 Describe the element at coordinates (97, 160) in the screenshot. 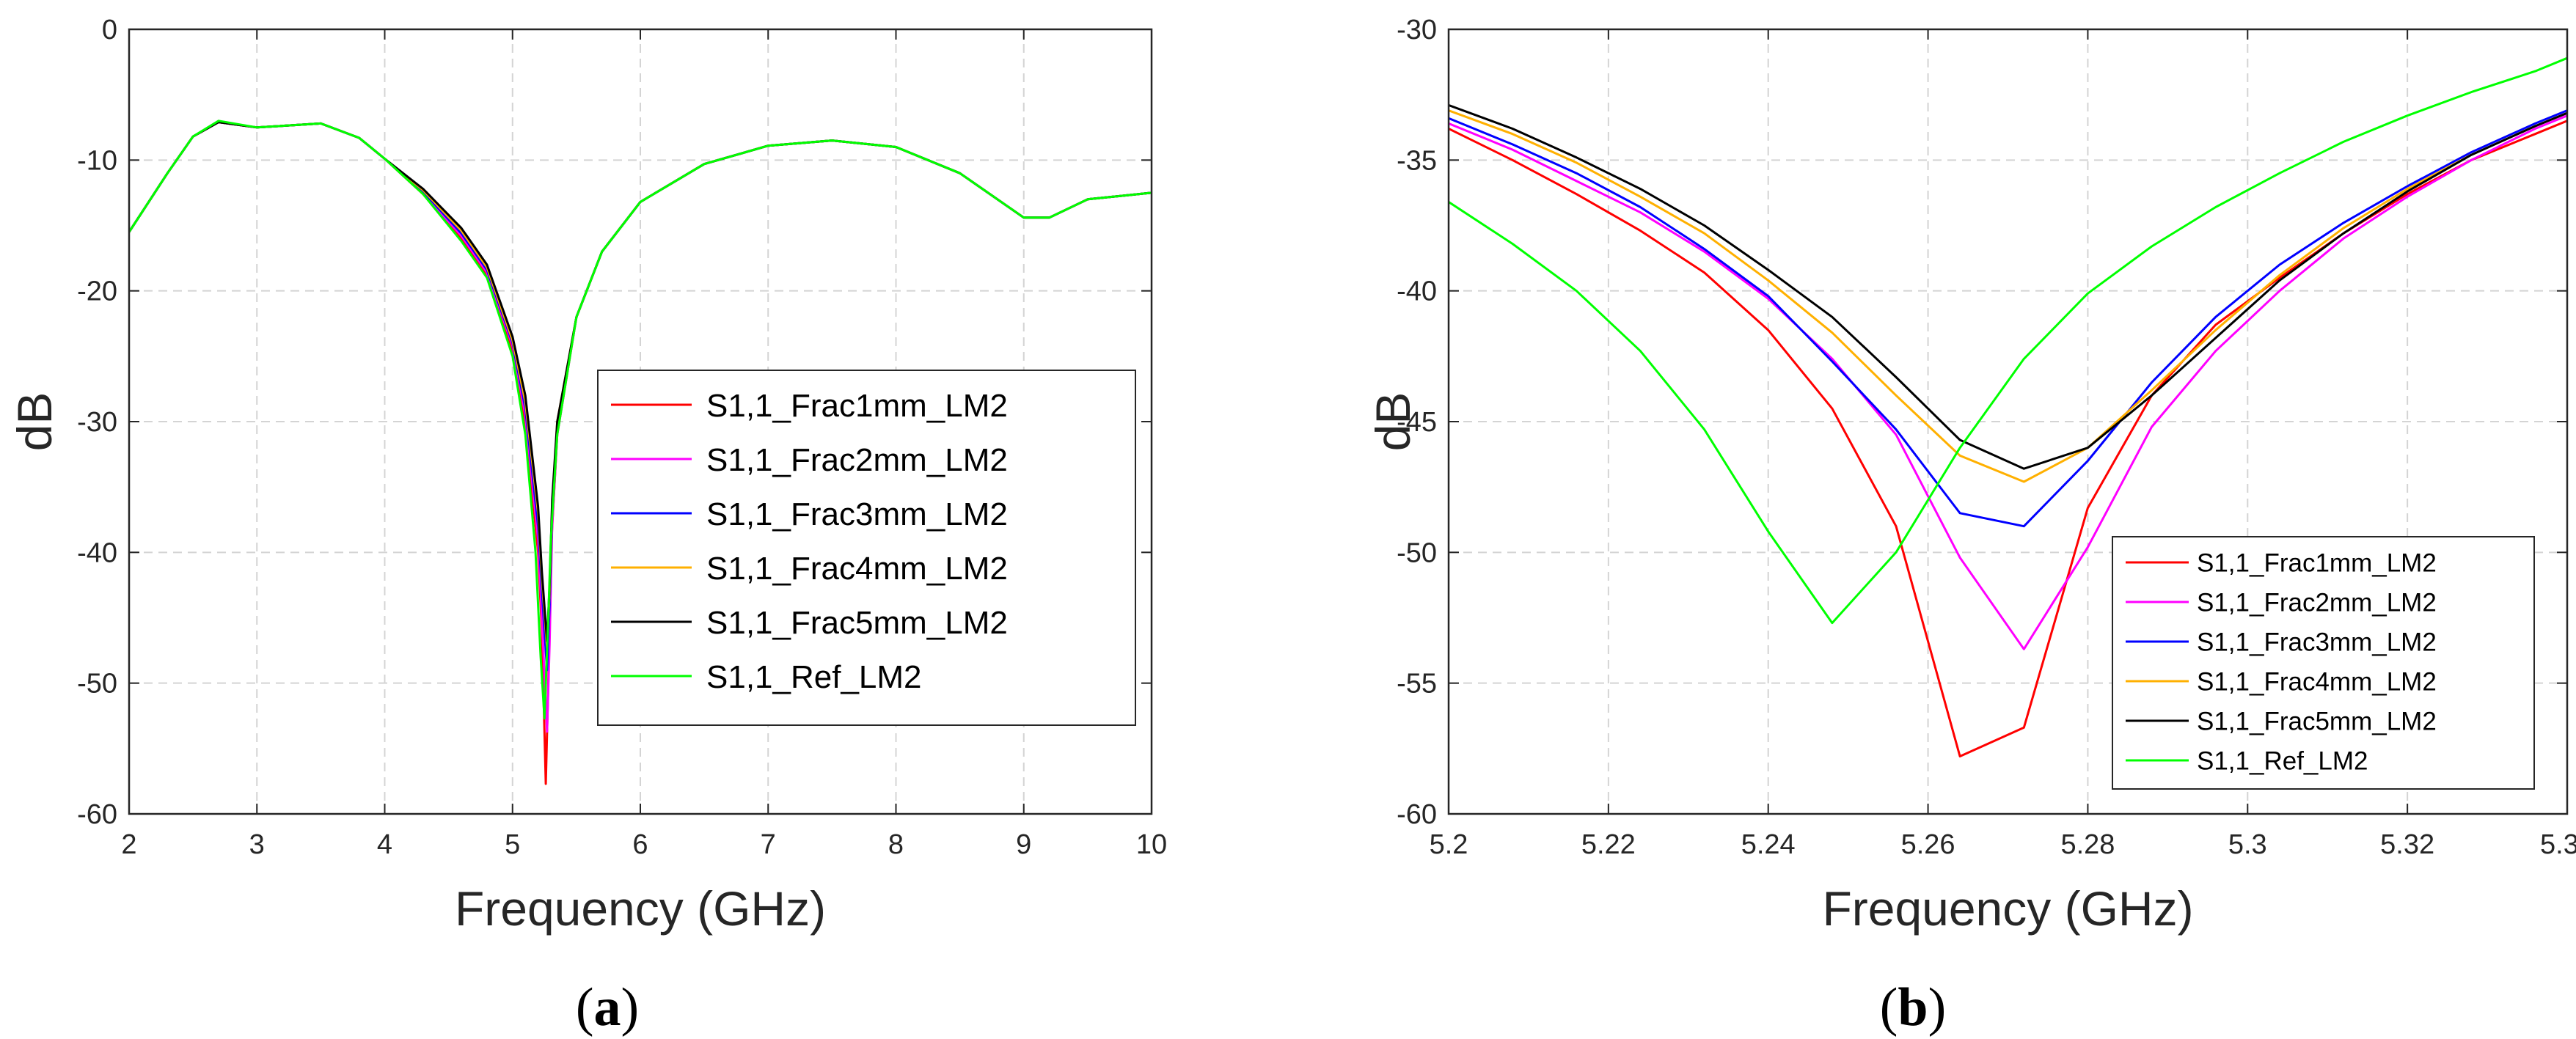

I see `y-tick-label: -10` at that location.